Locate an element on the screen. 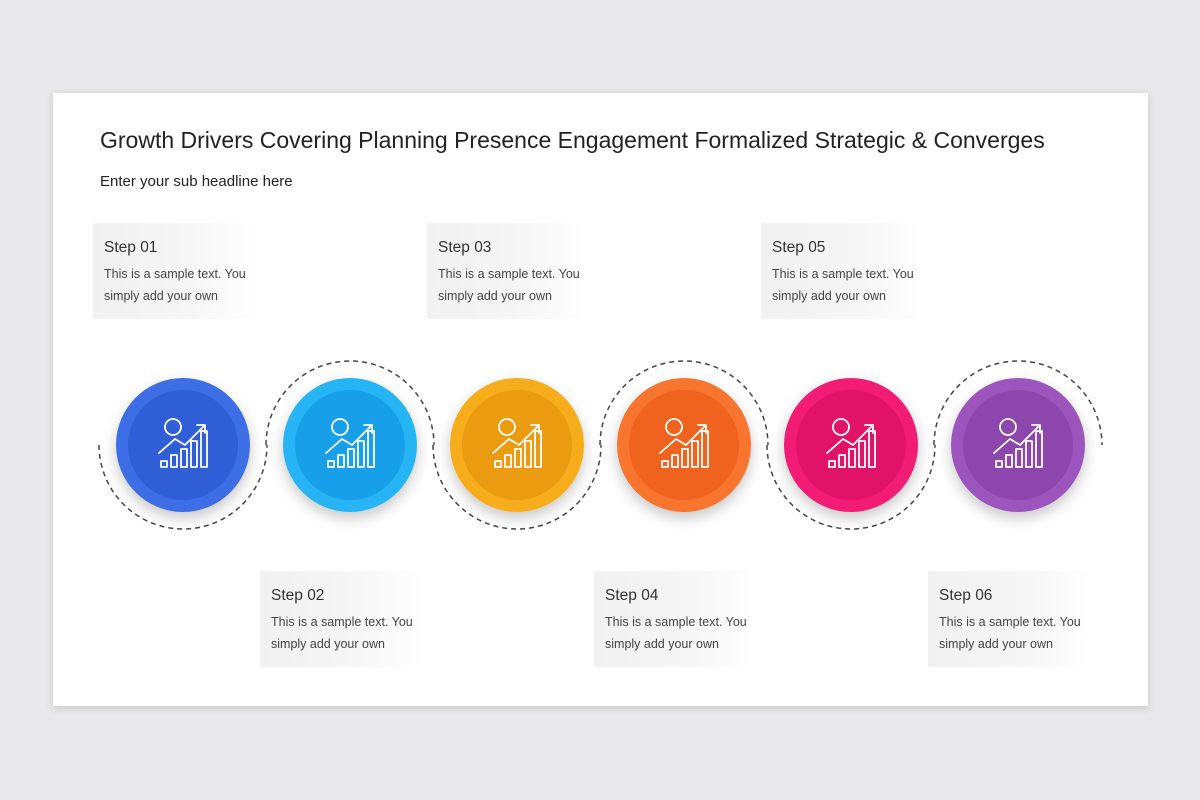 The image size is (1200, 800). step-title: Step 05 is located at coordinates (799, 247).